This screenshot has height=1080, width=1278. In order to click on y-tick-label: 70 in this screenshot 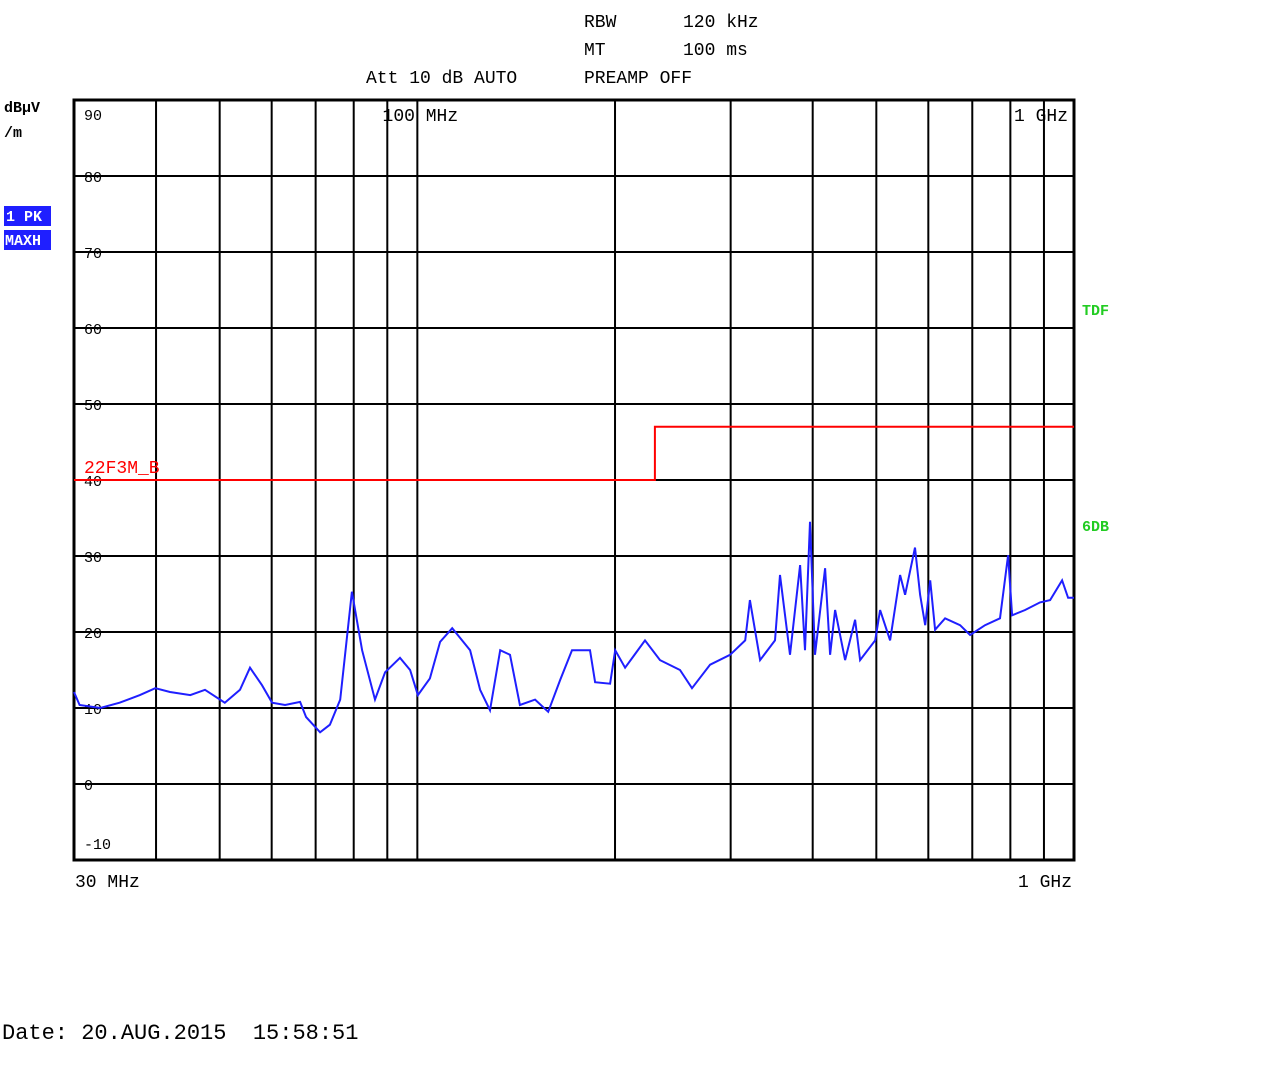, I will do `click(93, 254)`.